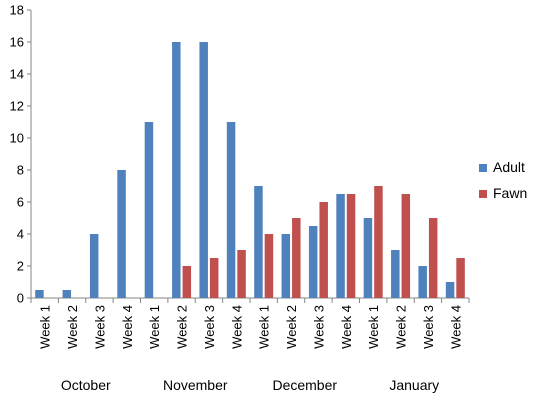  What do you see at coordinates (510, 193) in the screenshot?
I see `legend-label: Fawn` at bounding box center [510, 193].